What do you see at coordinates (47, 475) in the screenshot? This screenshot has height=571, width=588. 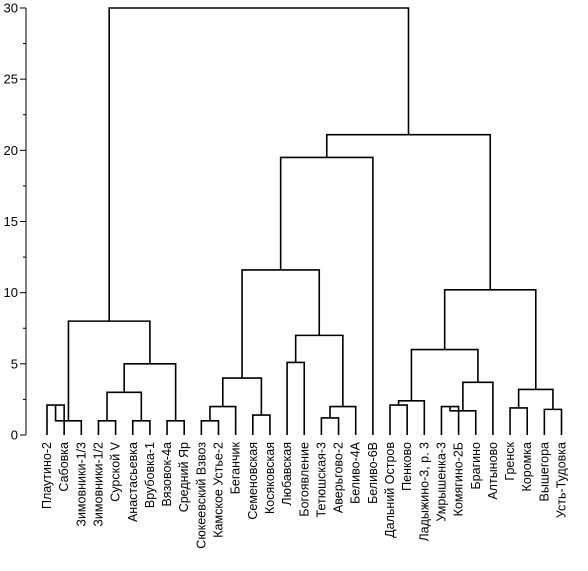 I see `leaf-label: Плаутино-2` at bounding box center [47, 475].